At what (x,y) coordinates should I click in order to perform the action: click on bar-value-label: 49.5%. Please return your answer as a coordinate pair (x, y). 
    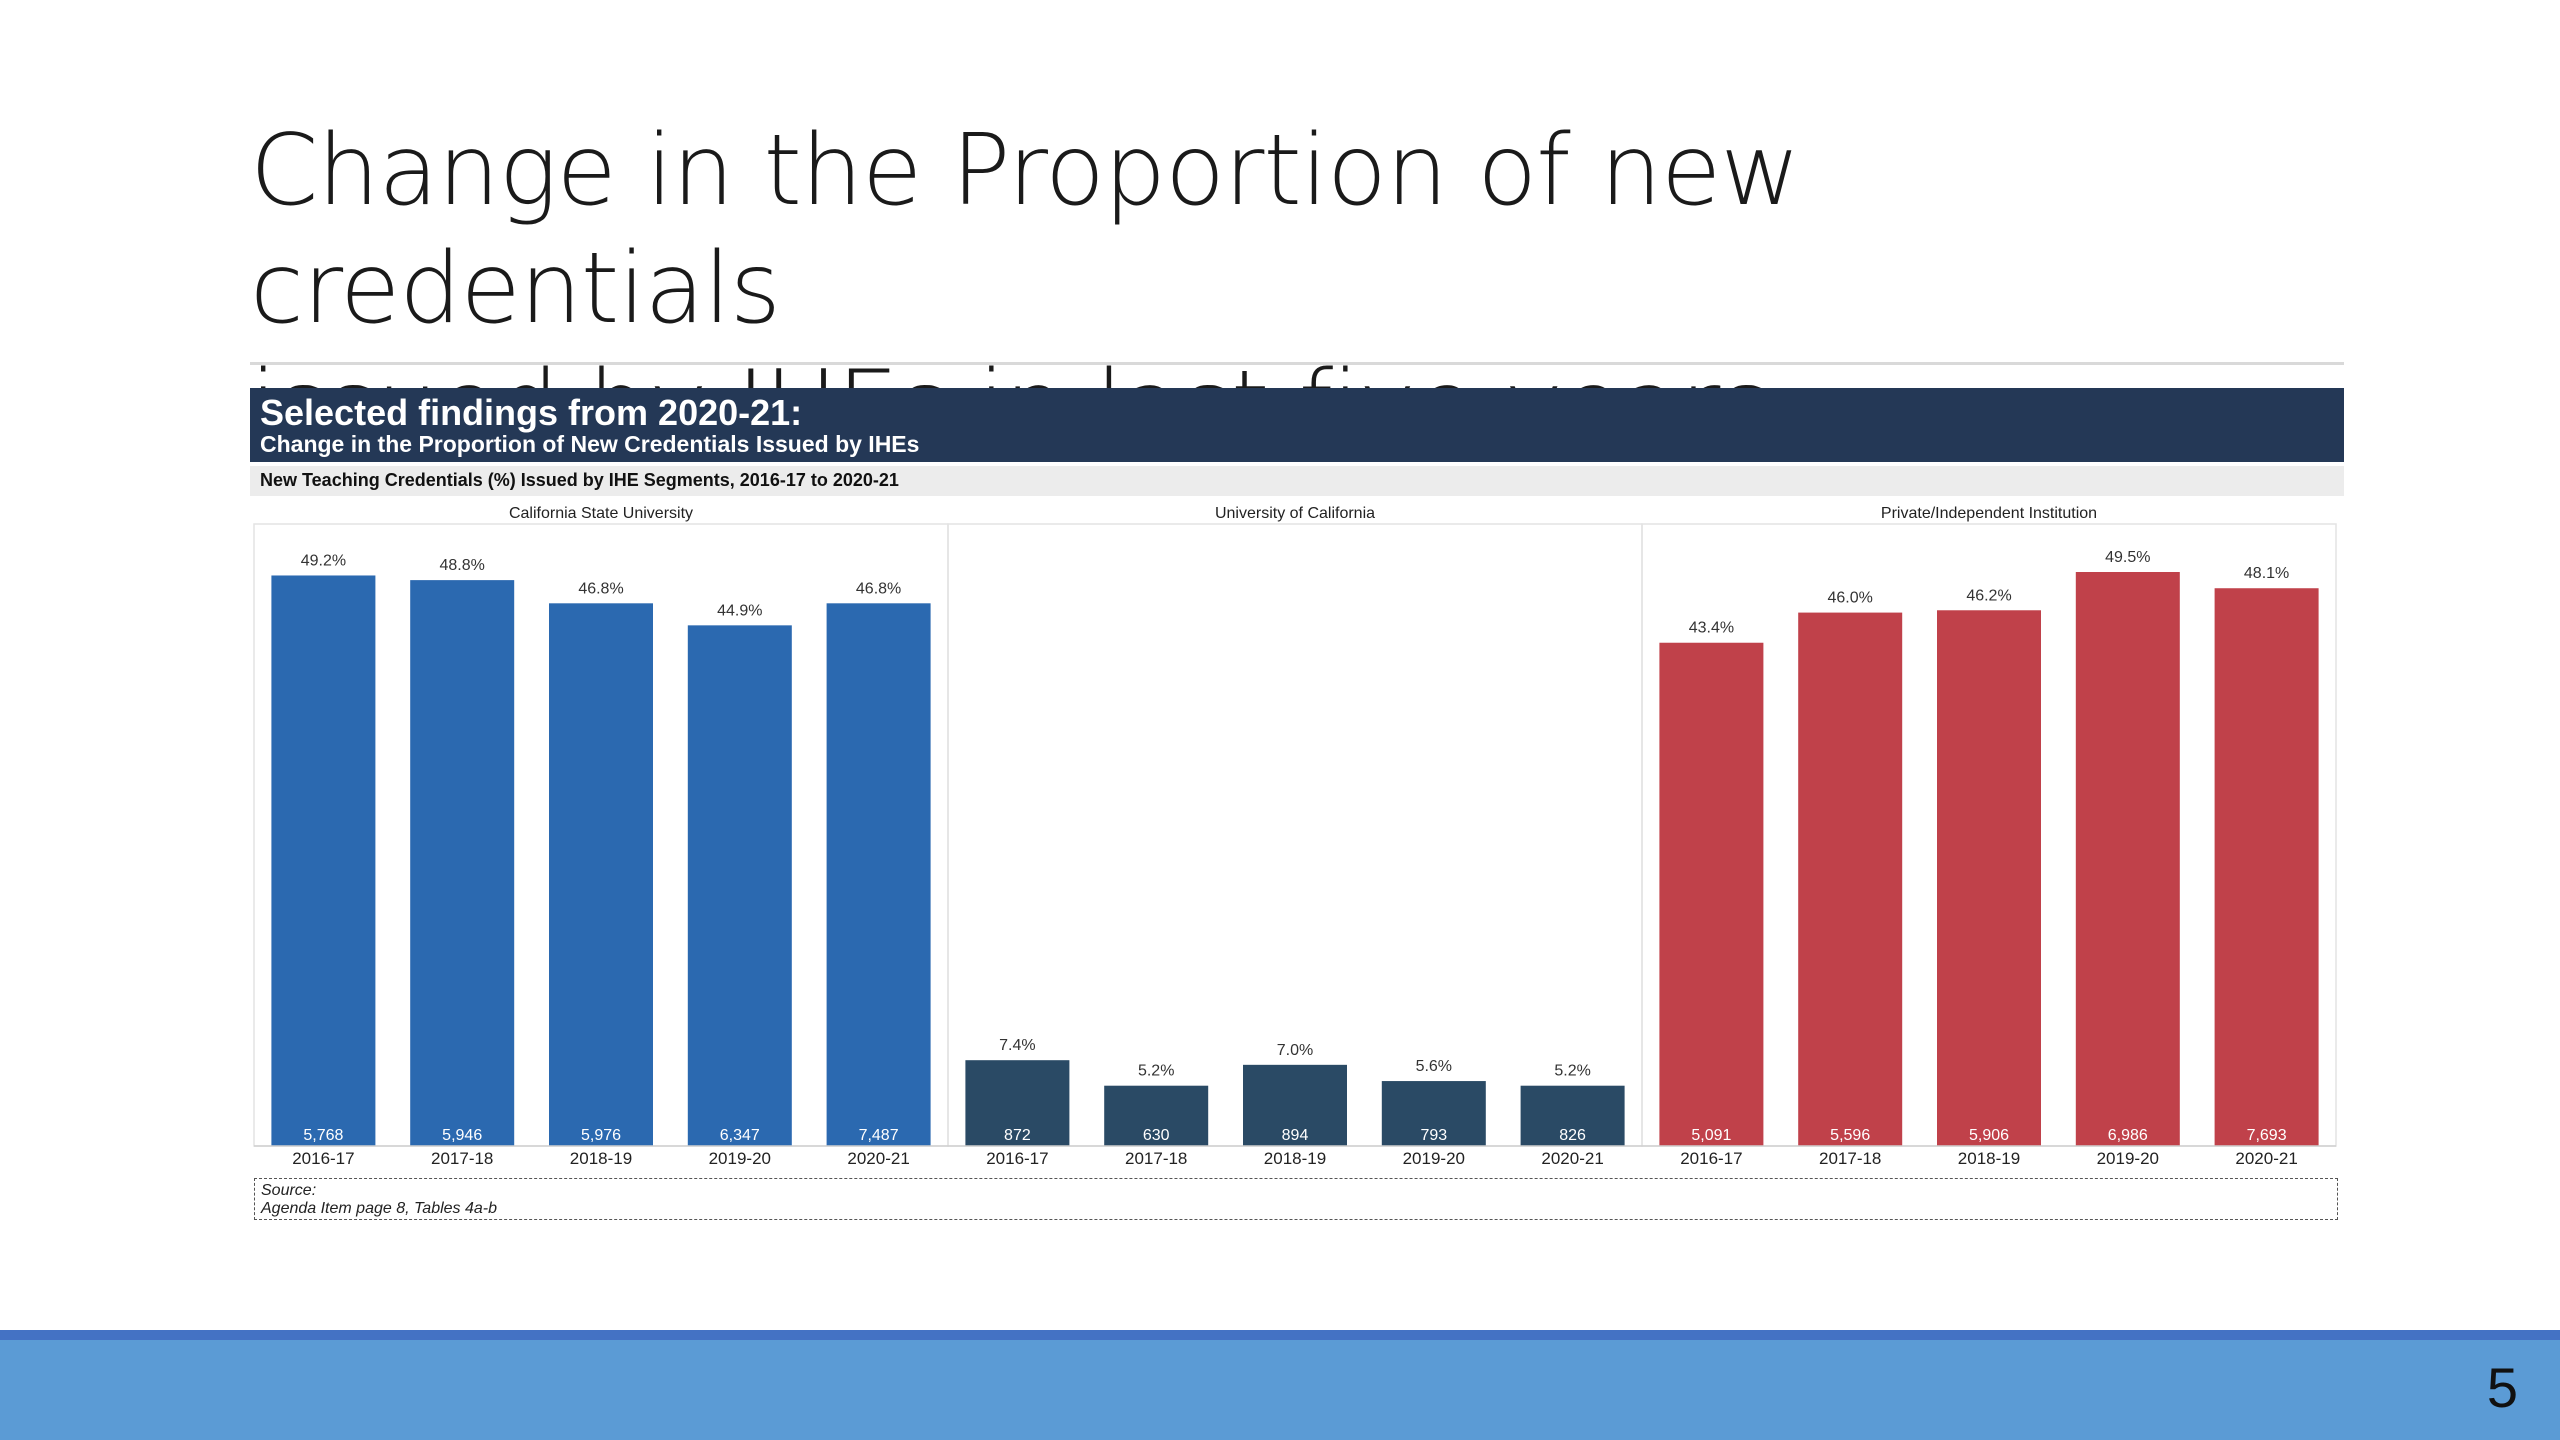
    Looking at the image, I should click on (2127, 557).